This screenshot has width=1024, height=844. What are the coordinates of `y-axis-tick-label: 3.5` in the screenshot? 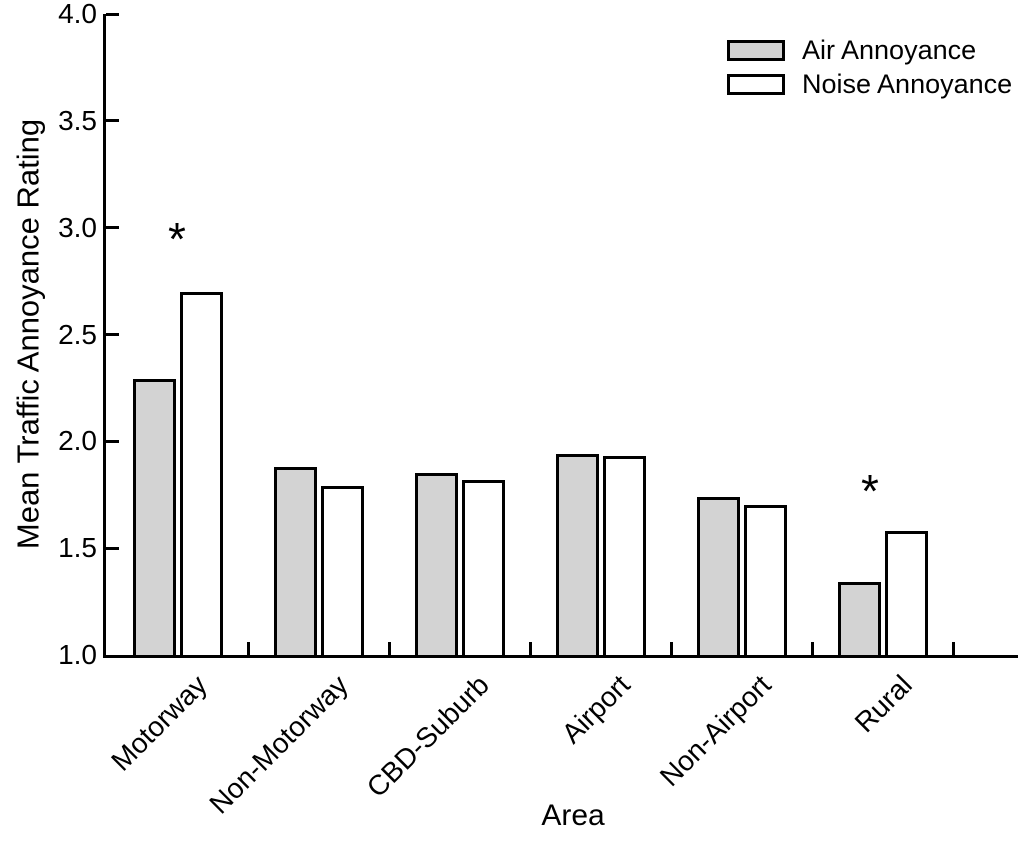 It's located at (77, 120).